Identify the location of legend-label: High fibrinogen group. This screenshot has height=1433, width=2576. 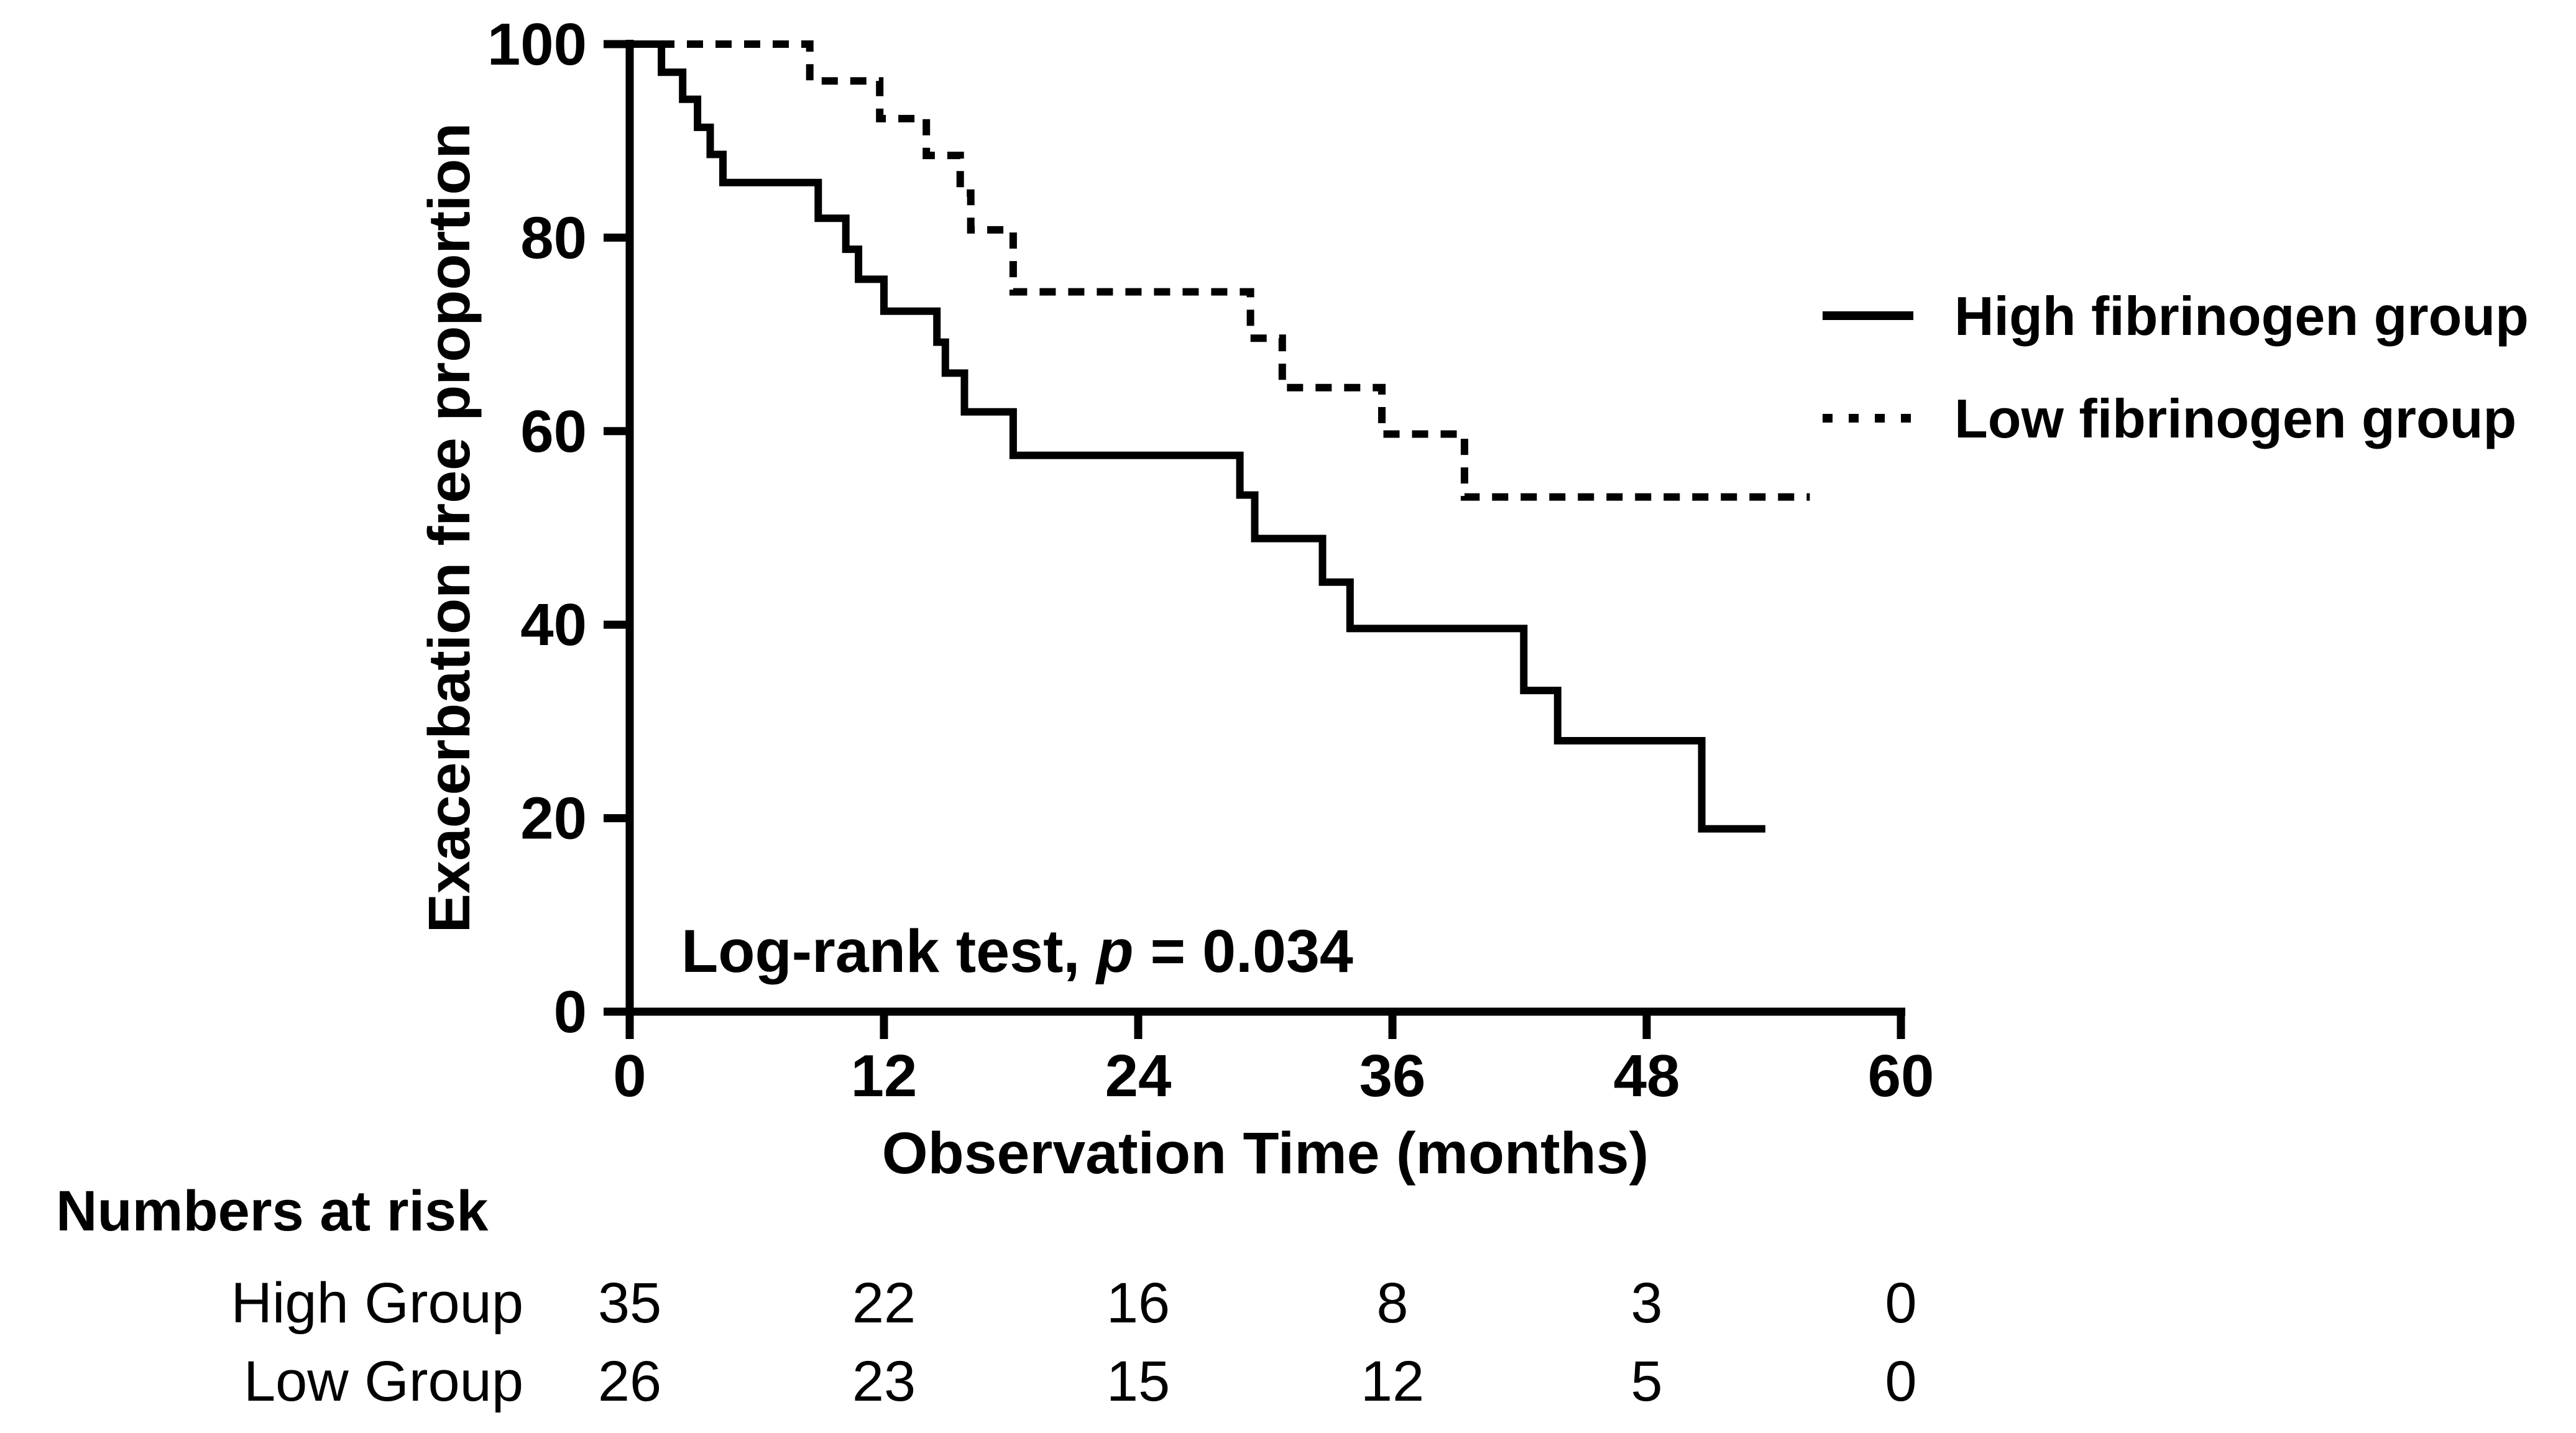
(2241, 316).